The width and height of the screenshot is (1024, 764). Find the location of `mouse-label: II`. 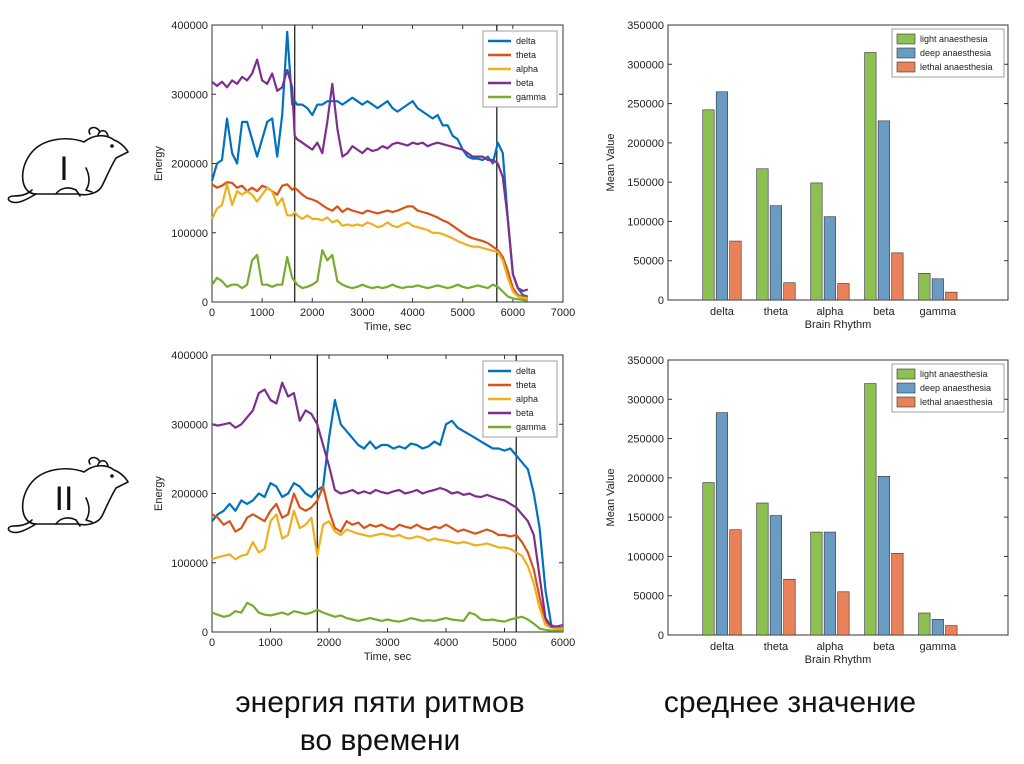

mouse-label: II is located at coordinates (64, 499).